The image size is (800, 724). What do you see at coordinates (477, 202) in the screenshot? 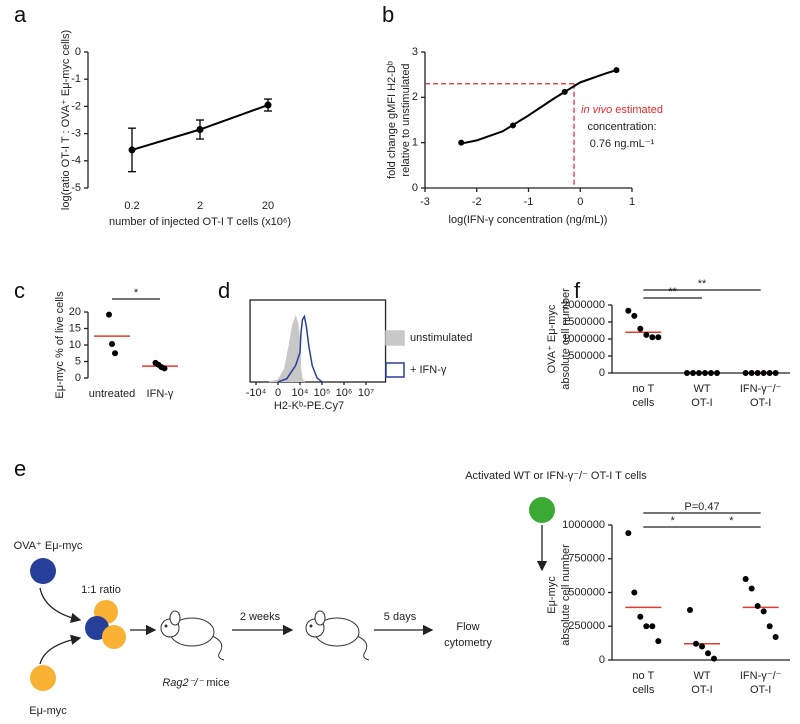
I see `x-tick-label: -2` at bounding box center [477, 202].